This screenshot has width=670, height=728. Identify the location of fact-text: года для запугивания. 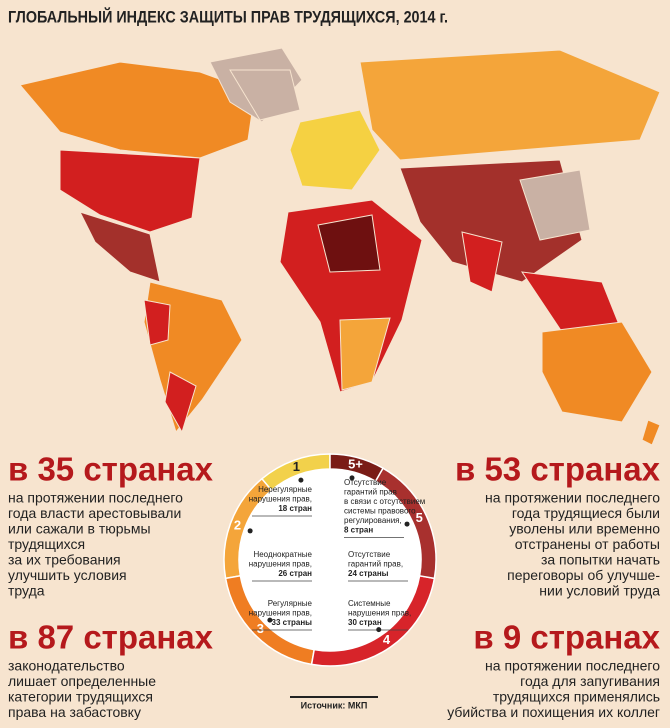
(590, 681).